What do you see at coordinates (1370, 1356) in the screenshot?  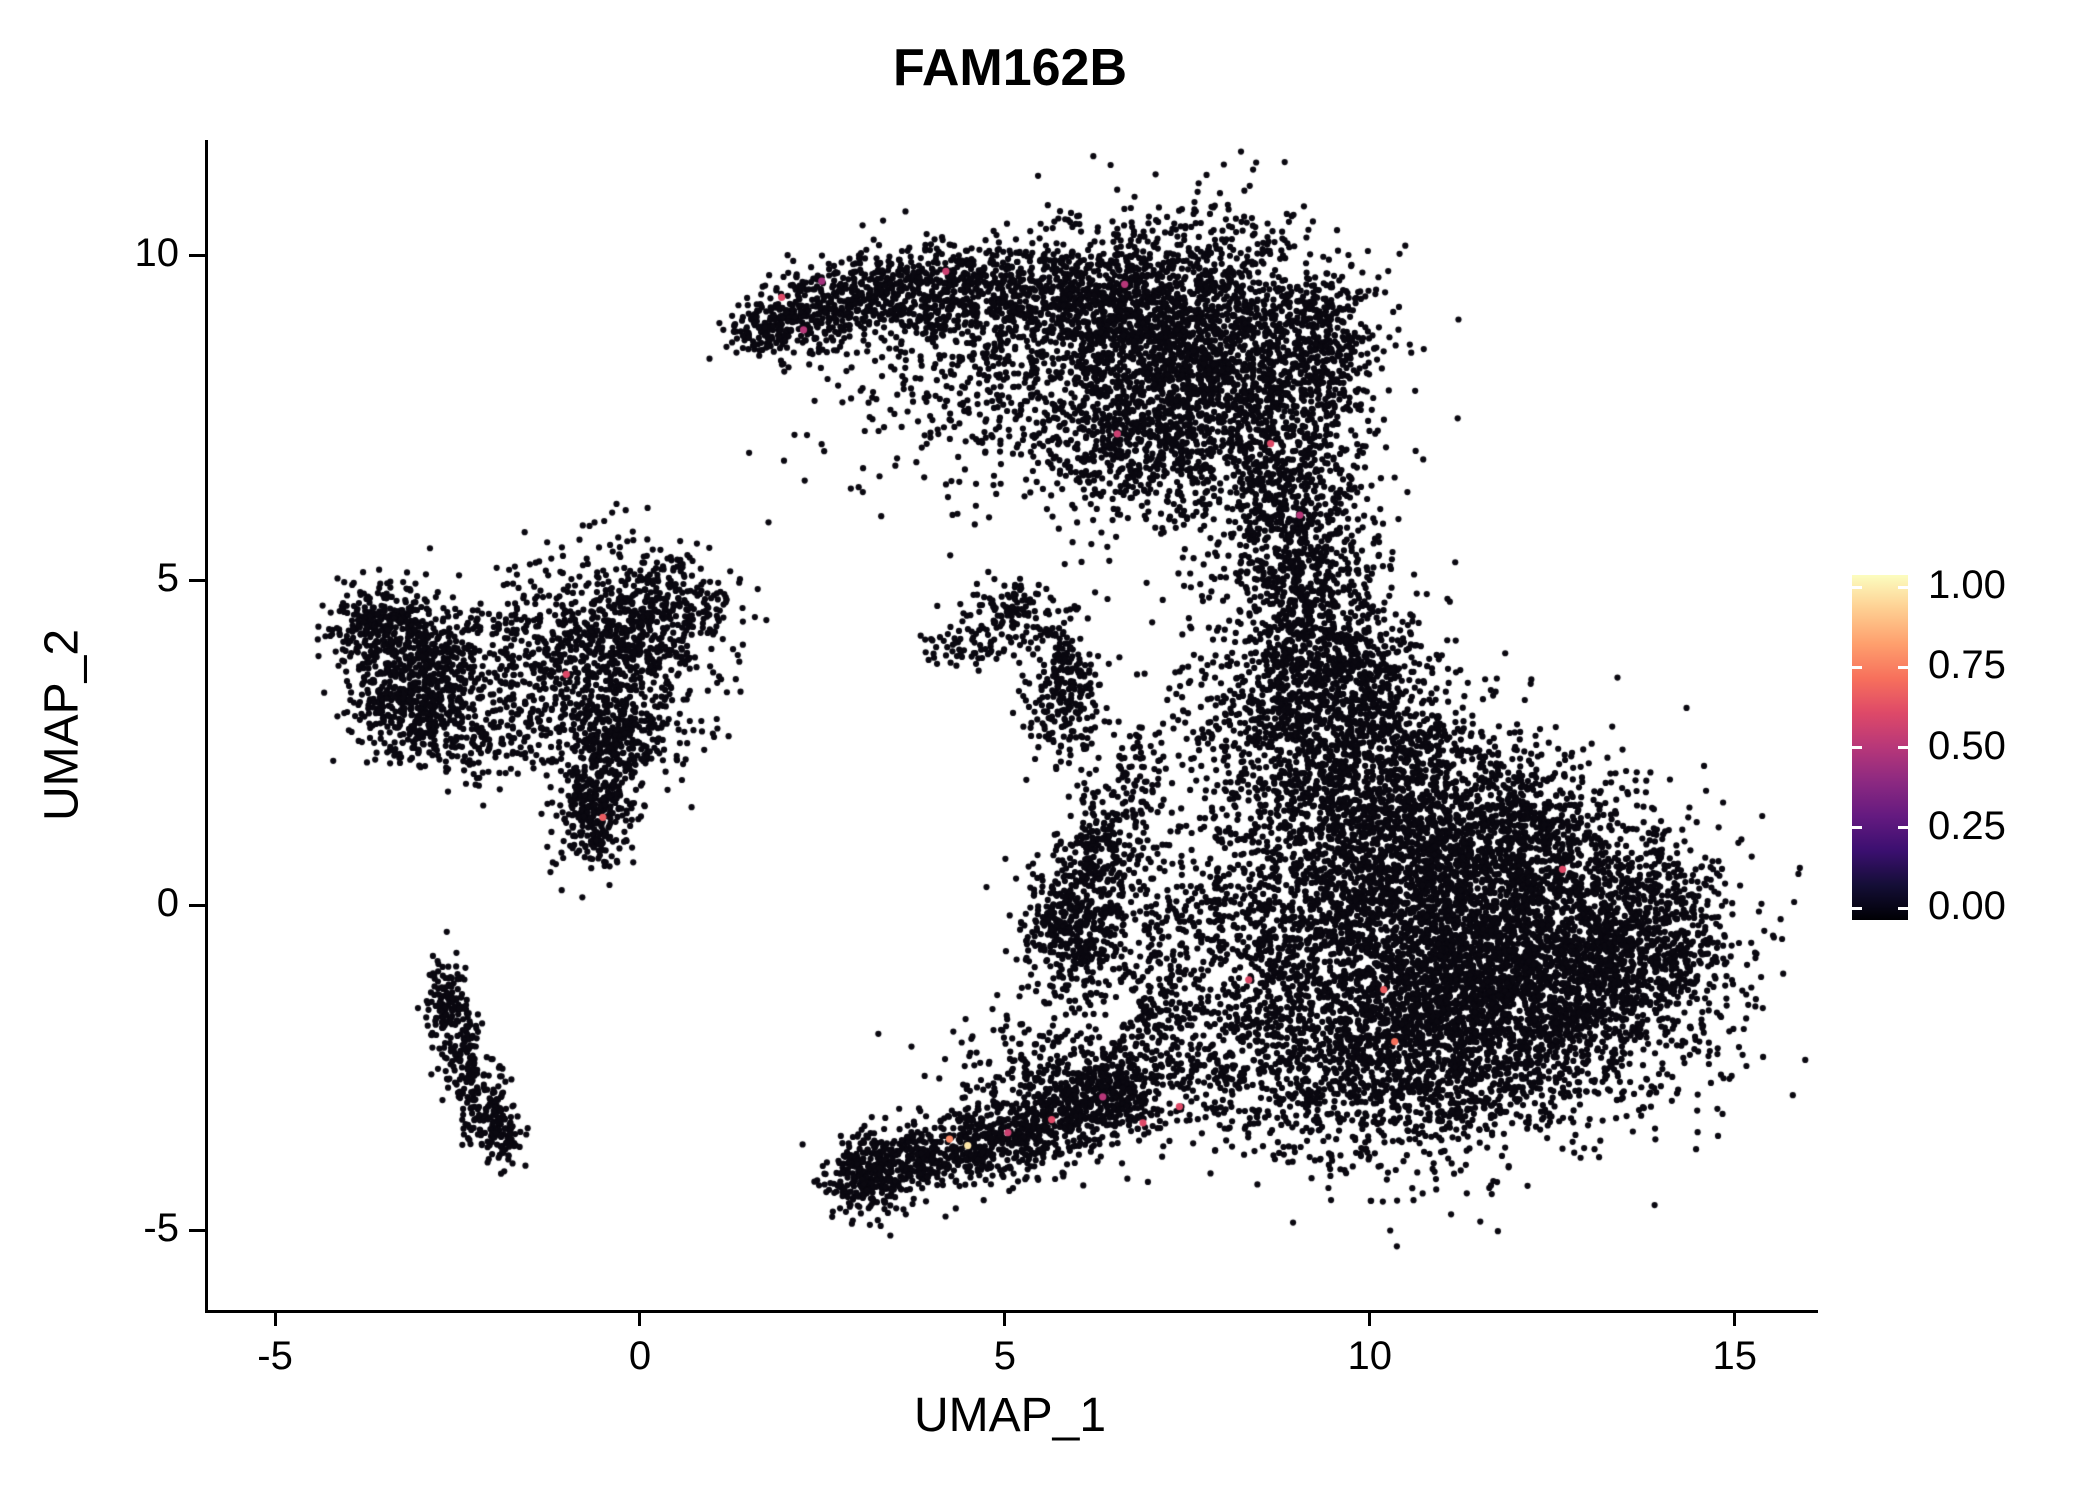 I see `x-tick-label: 10` at bounding box center [1370, 1356].